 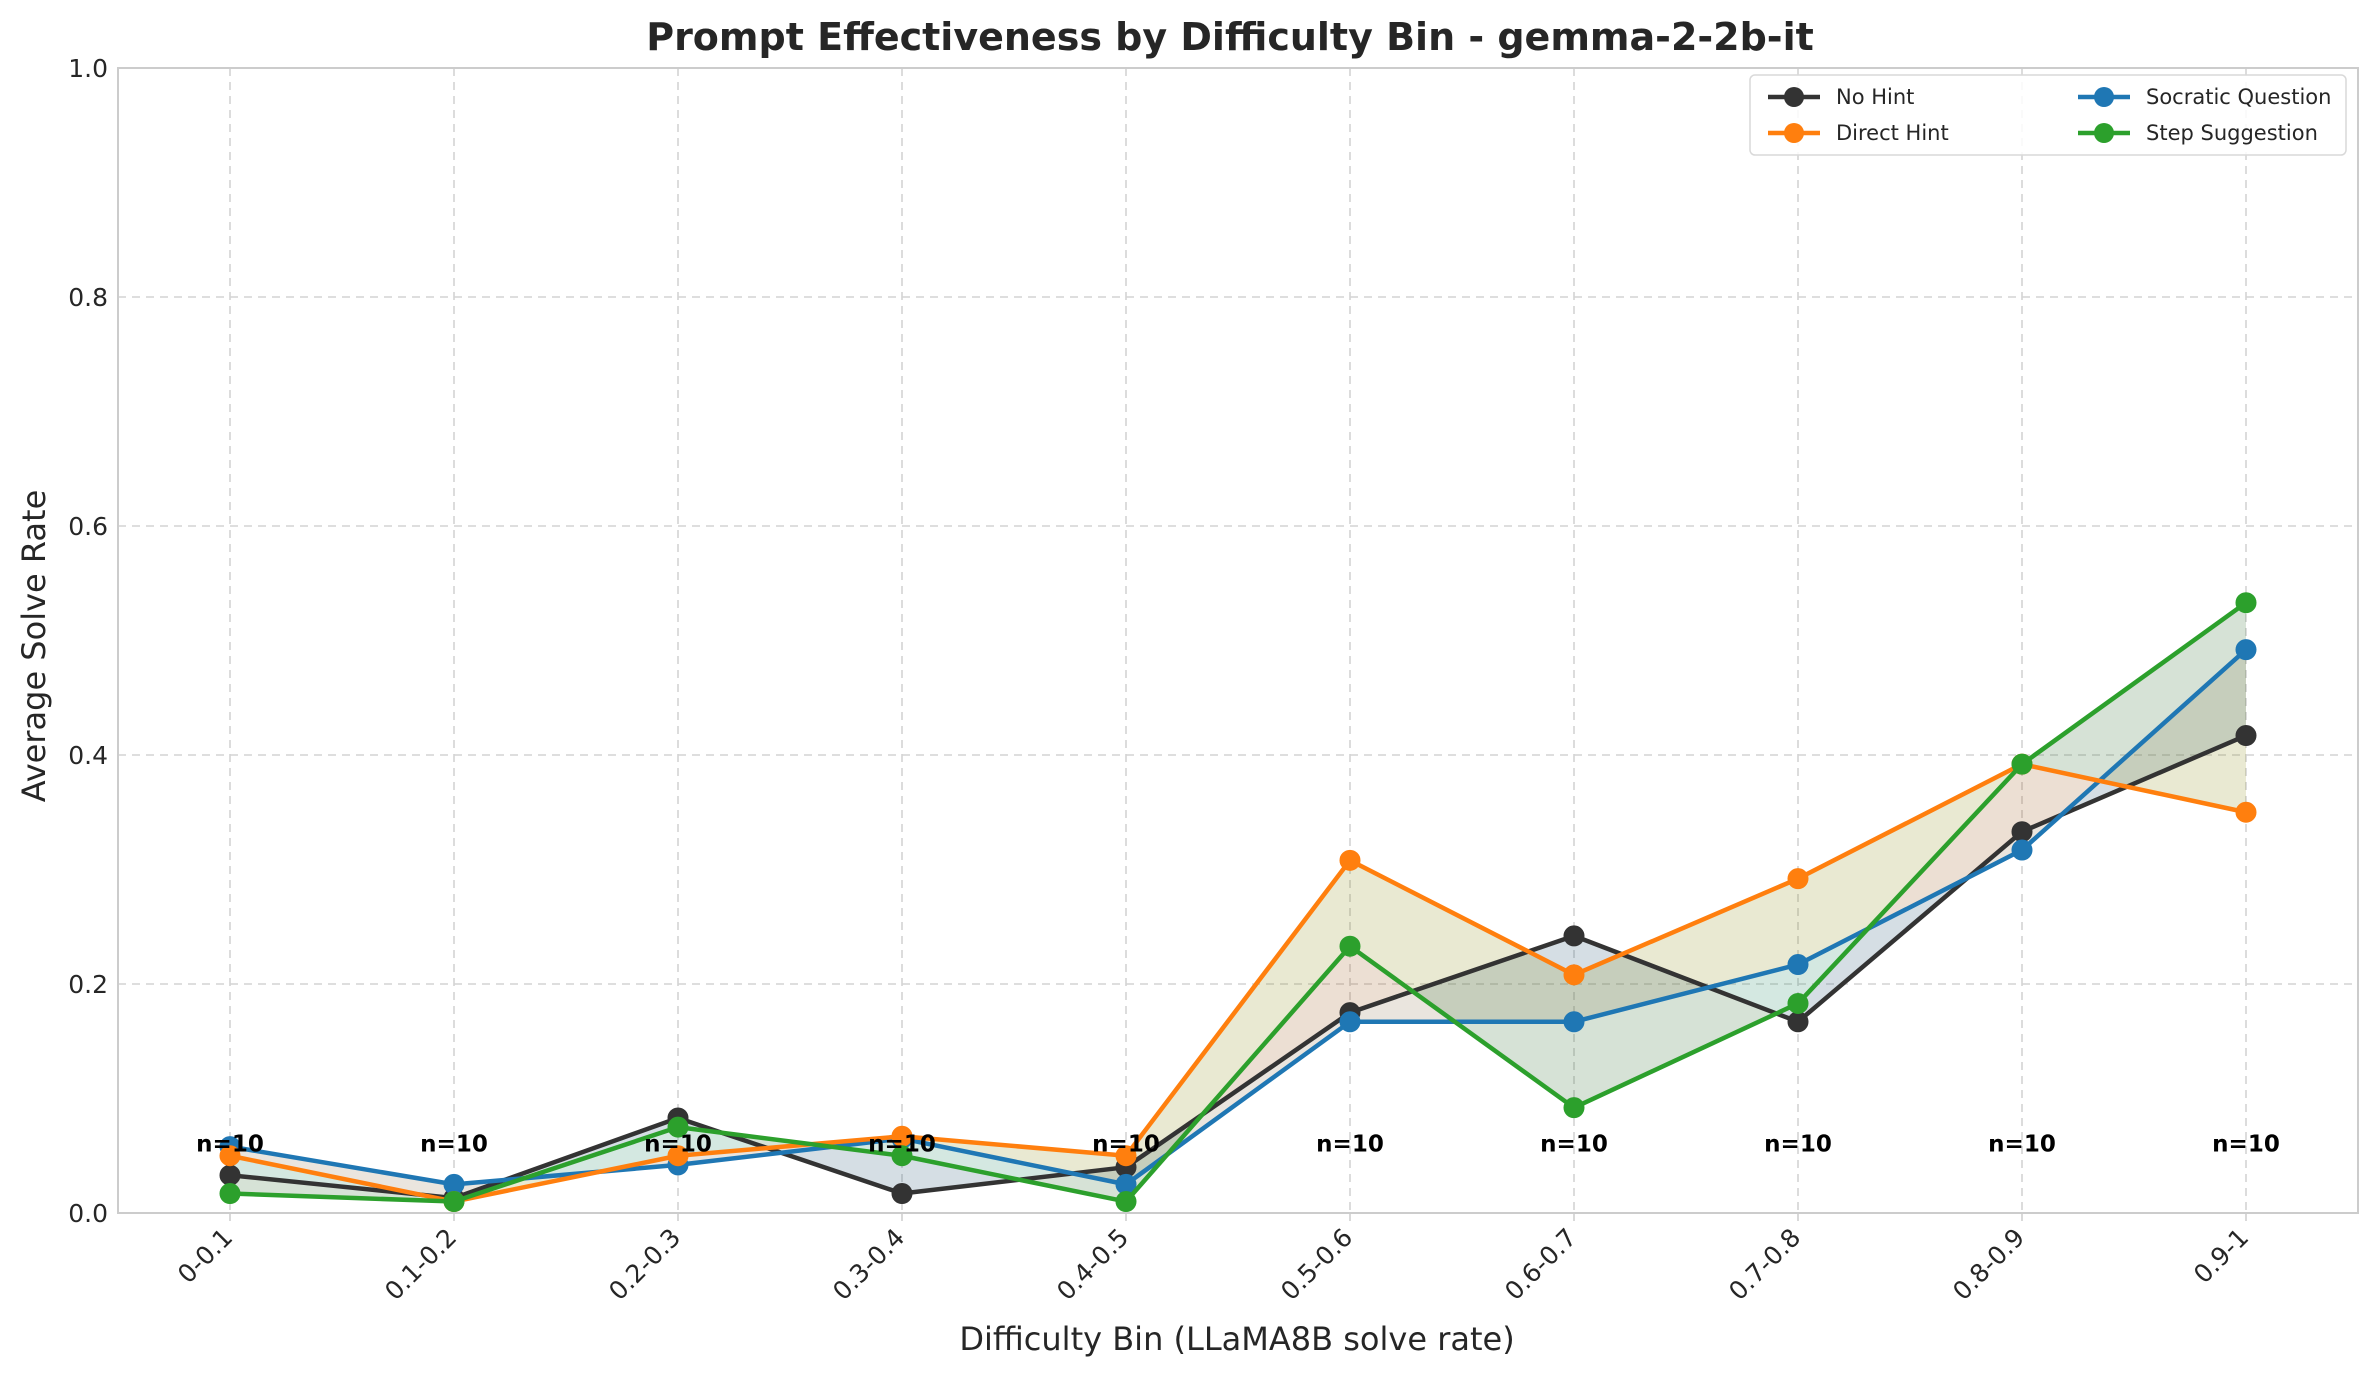 What do you see at coordinates (88, 68) in the screenshot?
I see `y-tick-label: 1.0` at bounding box center [88, 68].